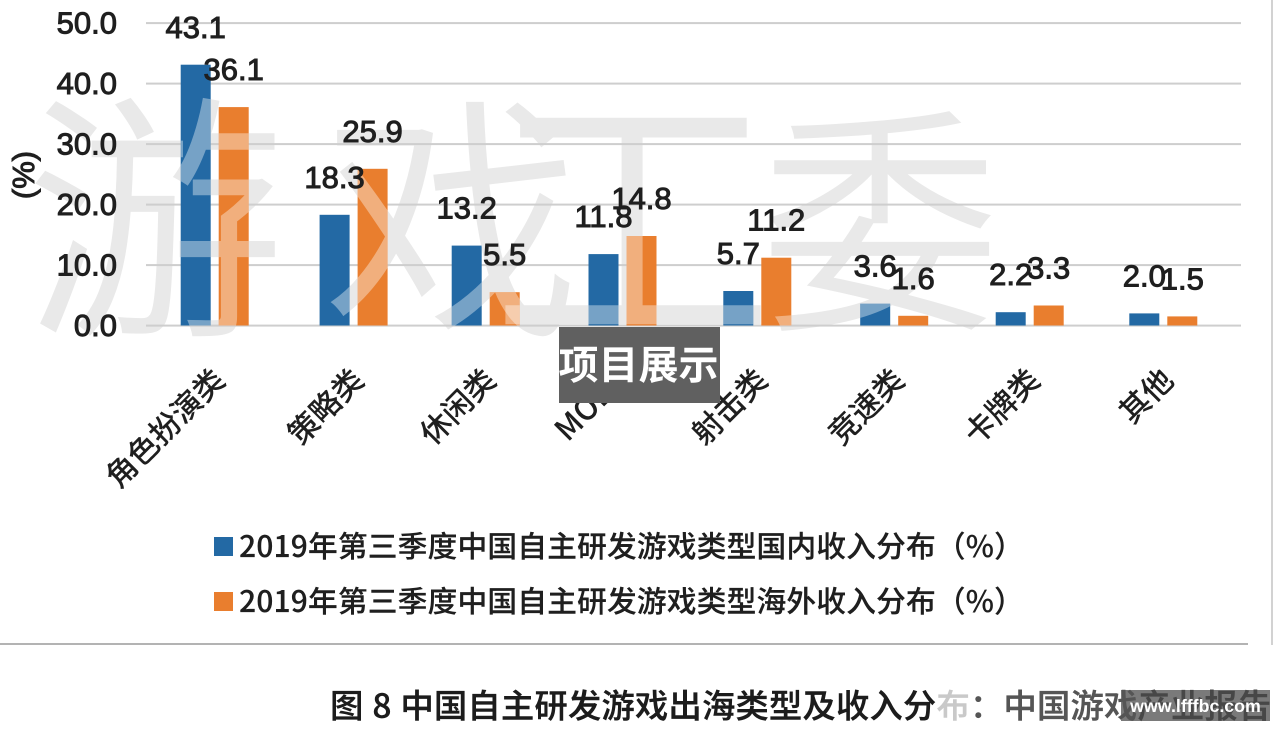 The width and height of the screenshot is (1280, 732). I want to click on svg-text: 18.3, so click(334, 177).